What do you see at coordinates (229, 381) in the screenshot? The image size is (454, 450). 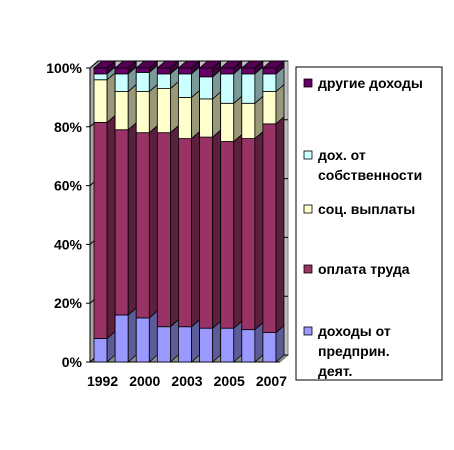 I see `x-tick-label: 2005` at bounding box center [229, 381].